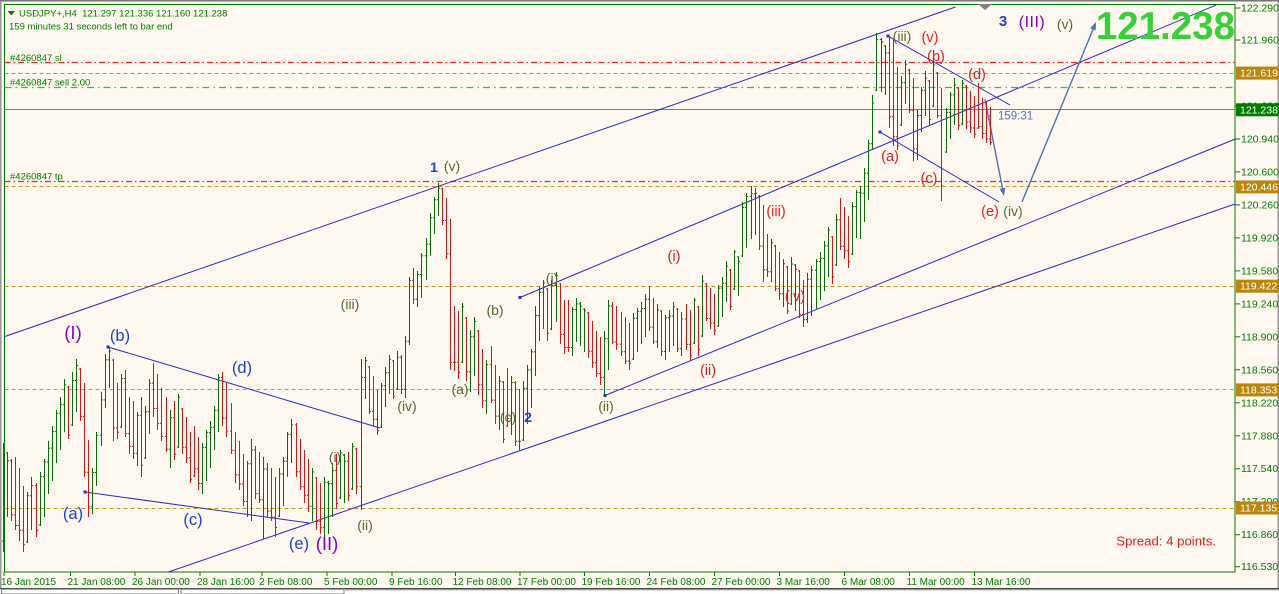  Describe the element at coordinates (327, 543) in the screenshot. I see `svg-text: (II)` at that location.